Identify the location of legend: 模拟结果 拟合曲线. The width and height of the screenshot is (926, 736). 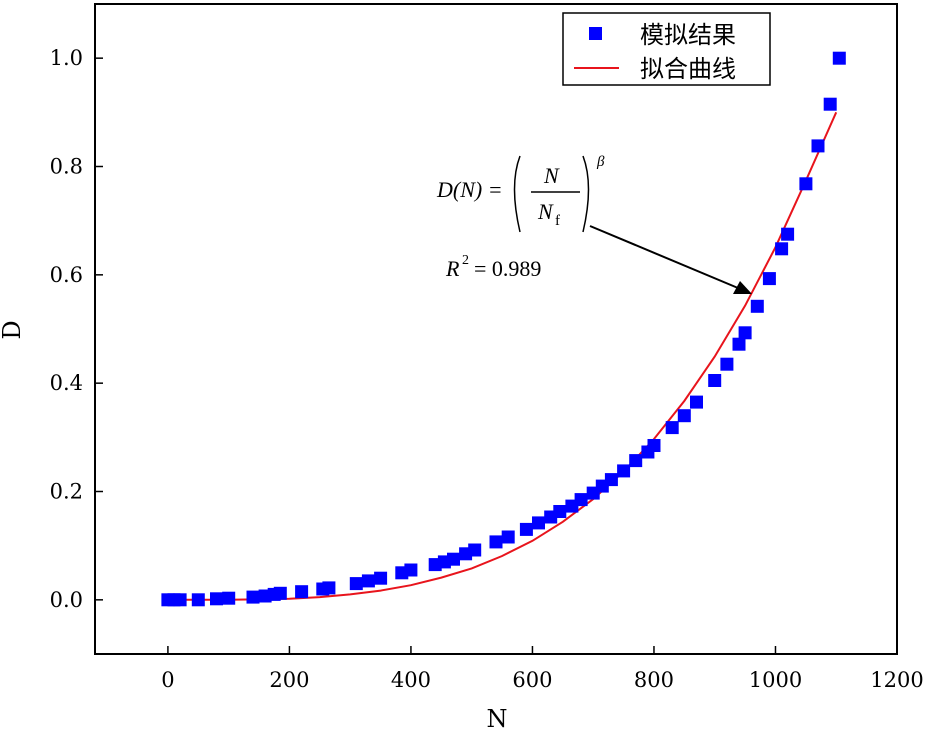
(666, 49).